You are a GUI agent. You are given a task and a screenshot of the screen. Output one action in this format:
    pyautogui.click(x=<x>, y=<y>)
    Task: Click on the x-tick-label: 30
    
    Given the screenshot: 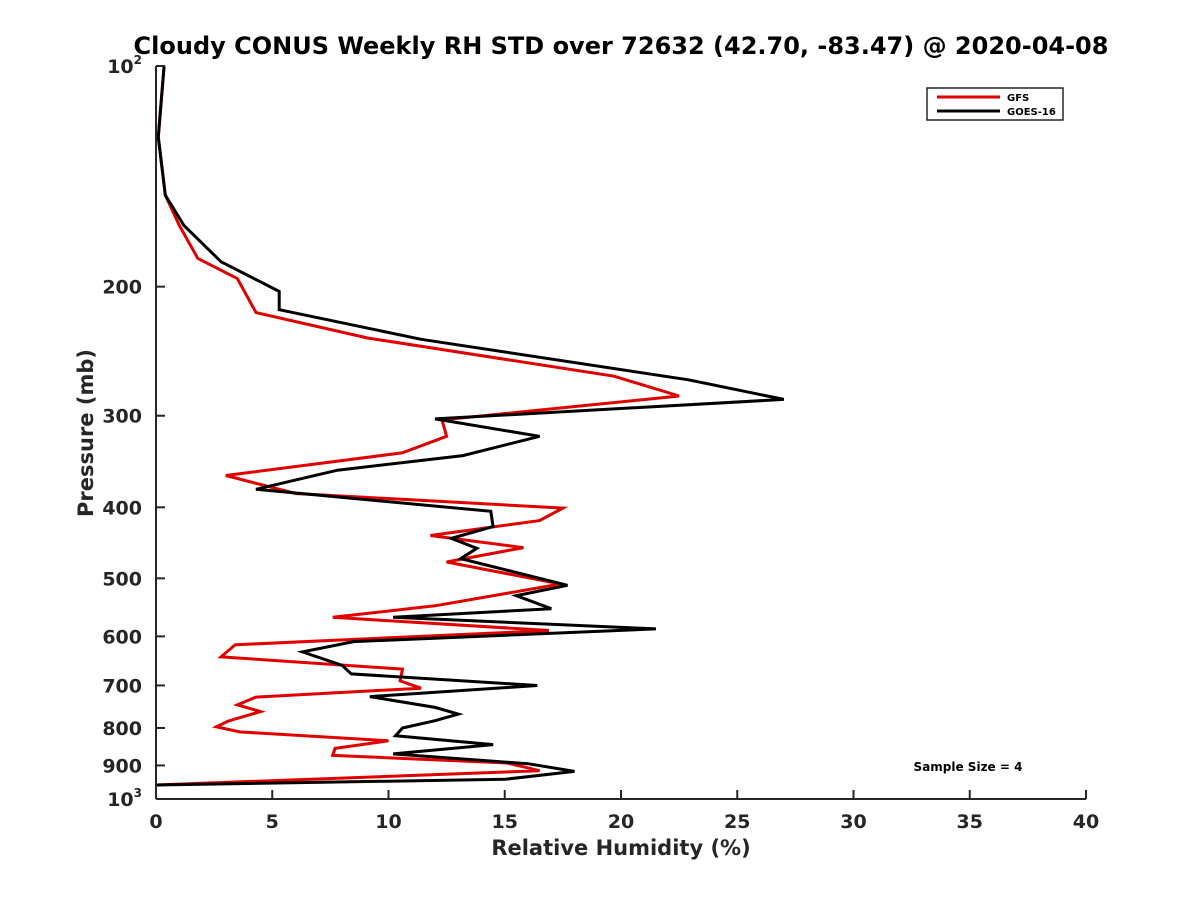 What is the action you would take?
    pyautogui.click(x=853, y=822)
    